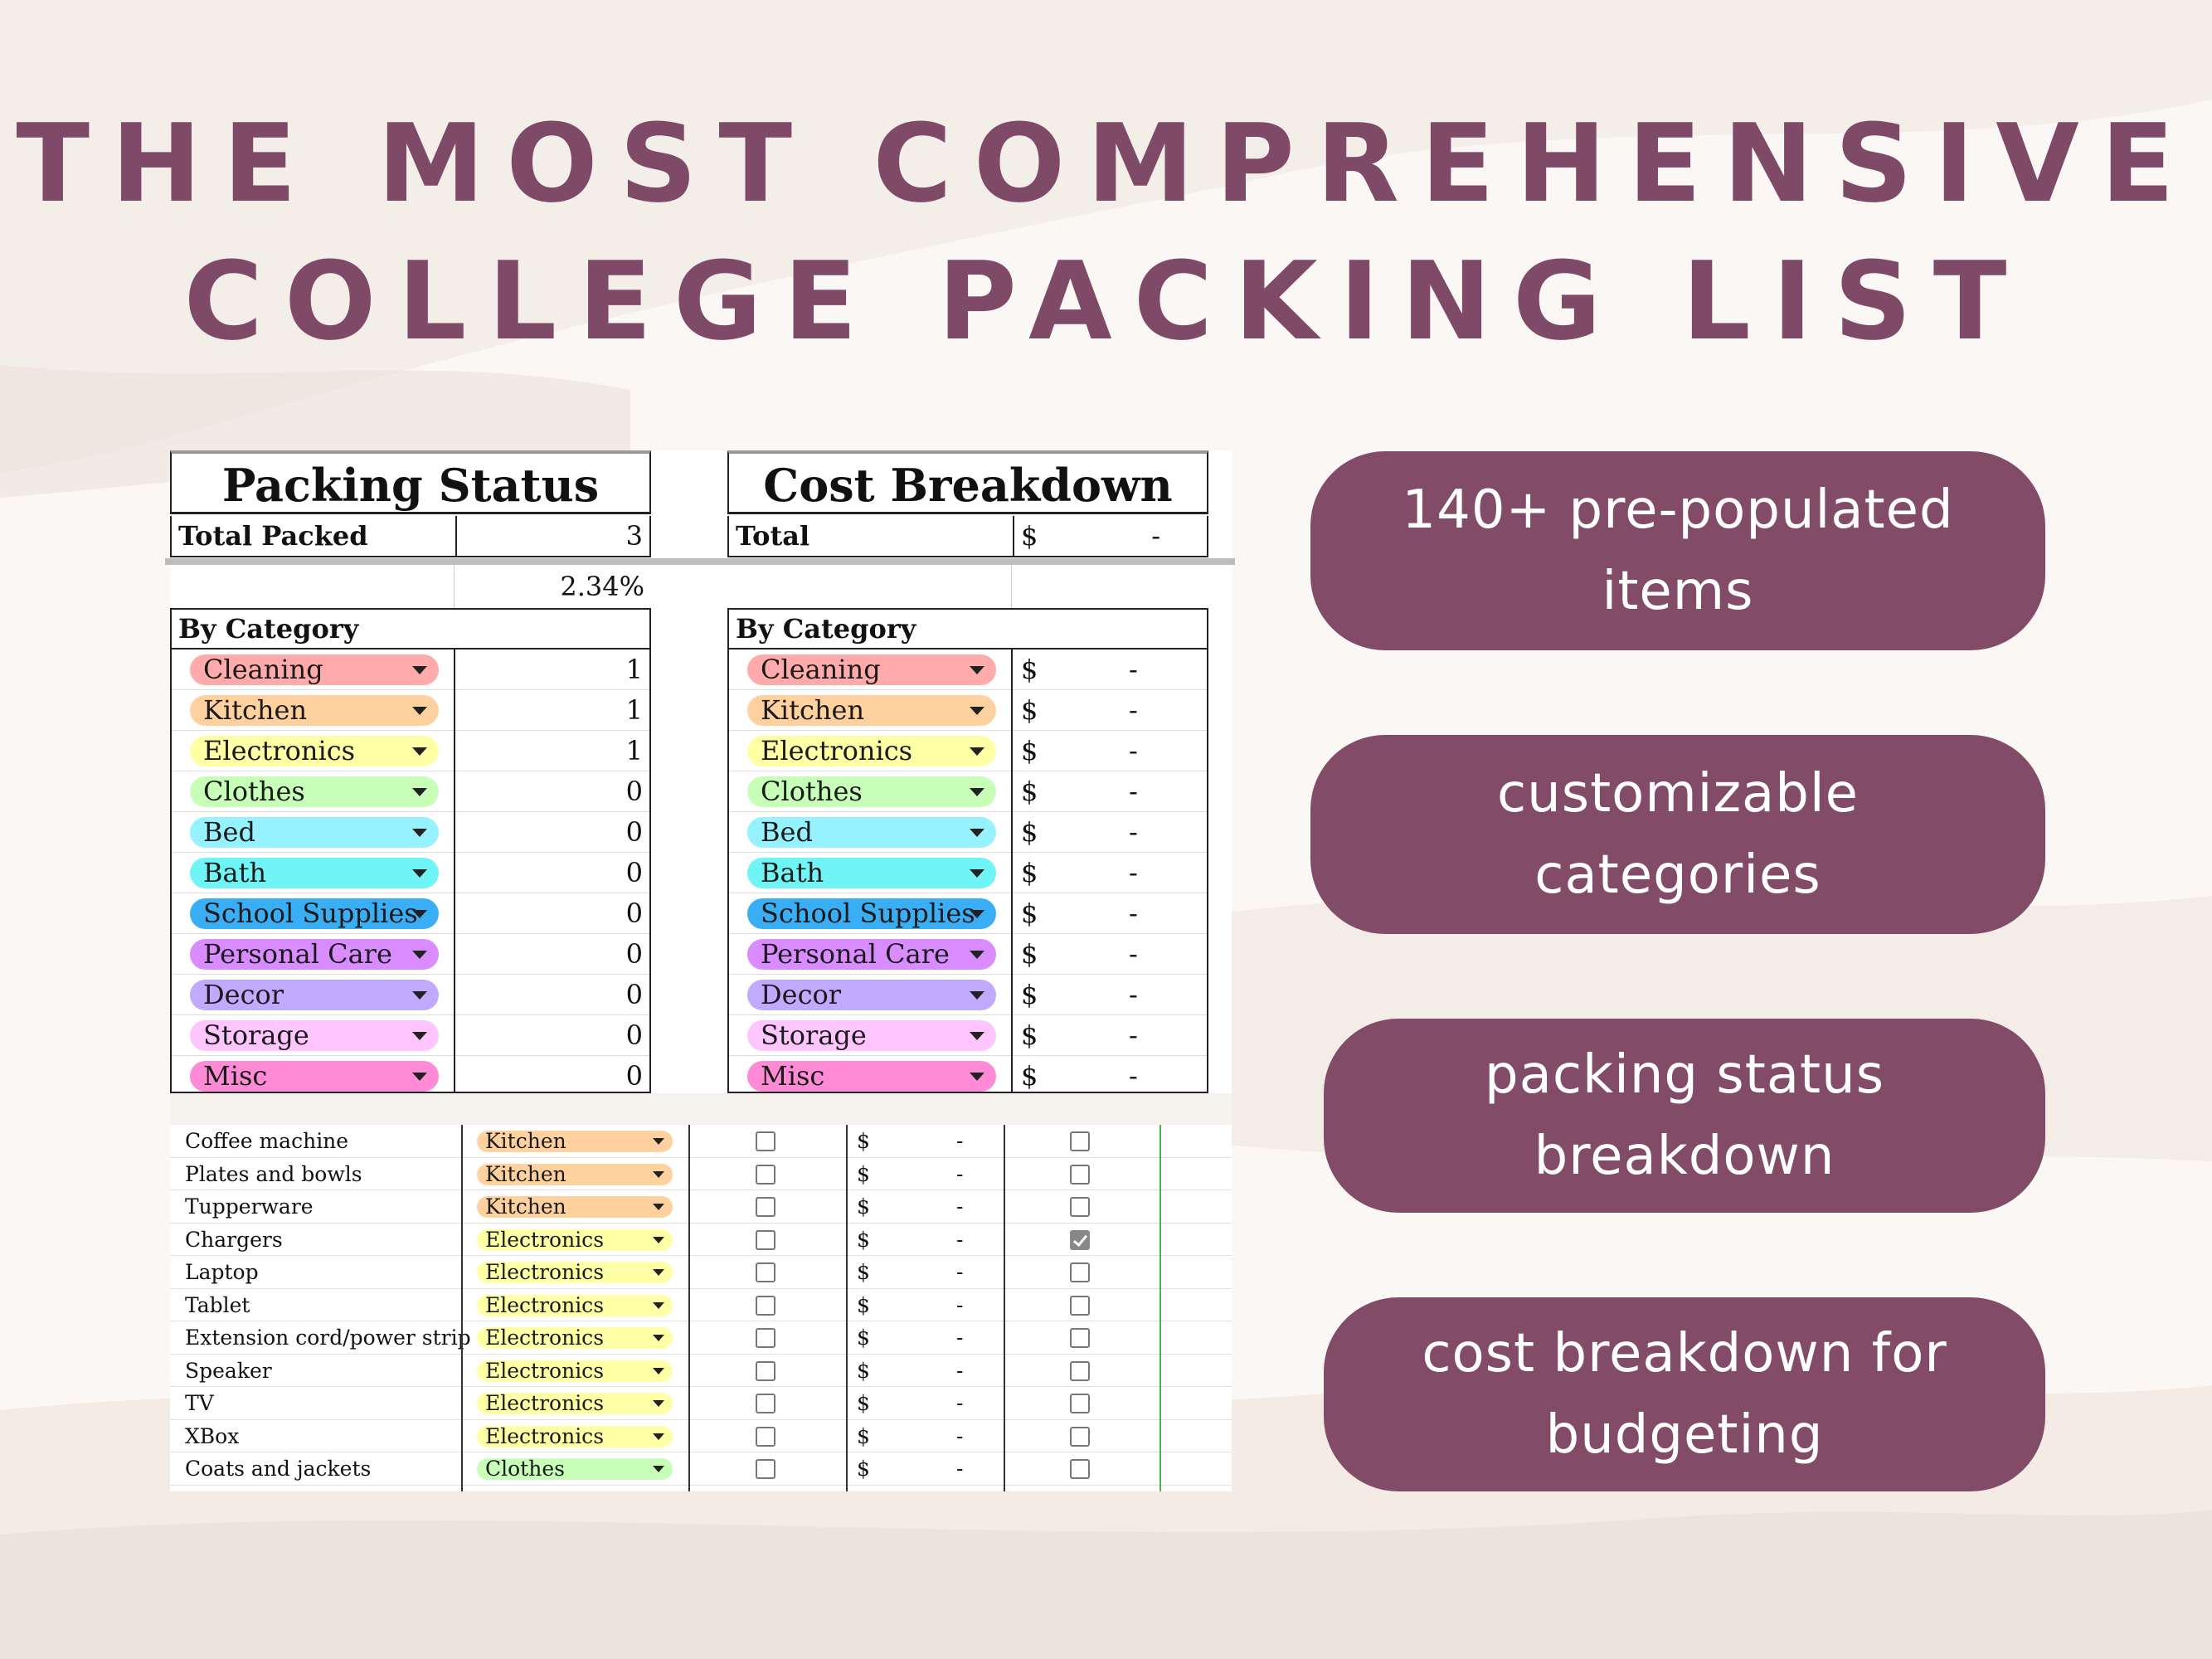 This screenshot has height=1659, width=2212. I want to click on category-dropdown: Clothes, so click(314, 791).